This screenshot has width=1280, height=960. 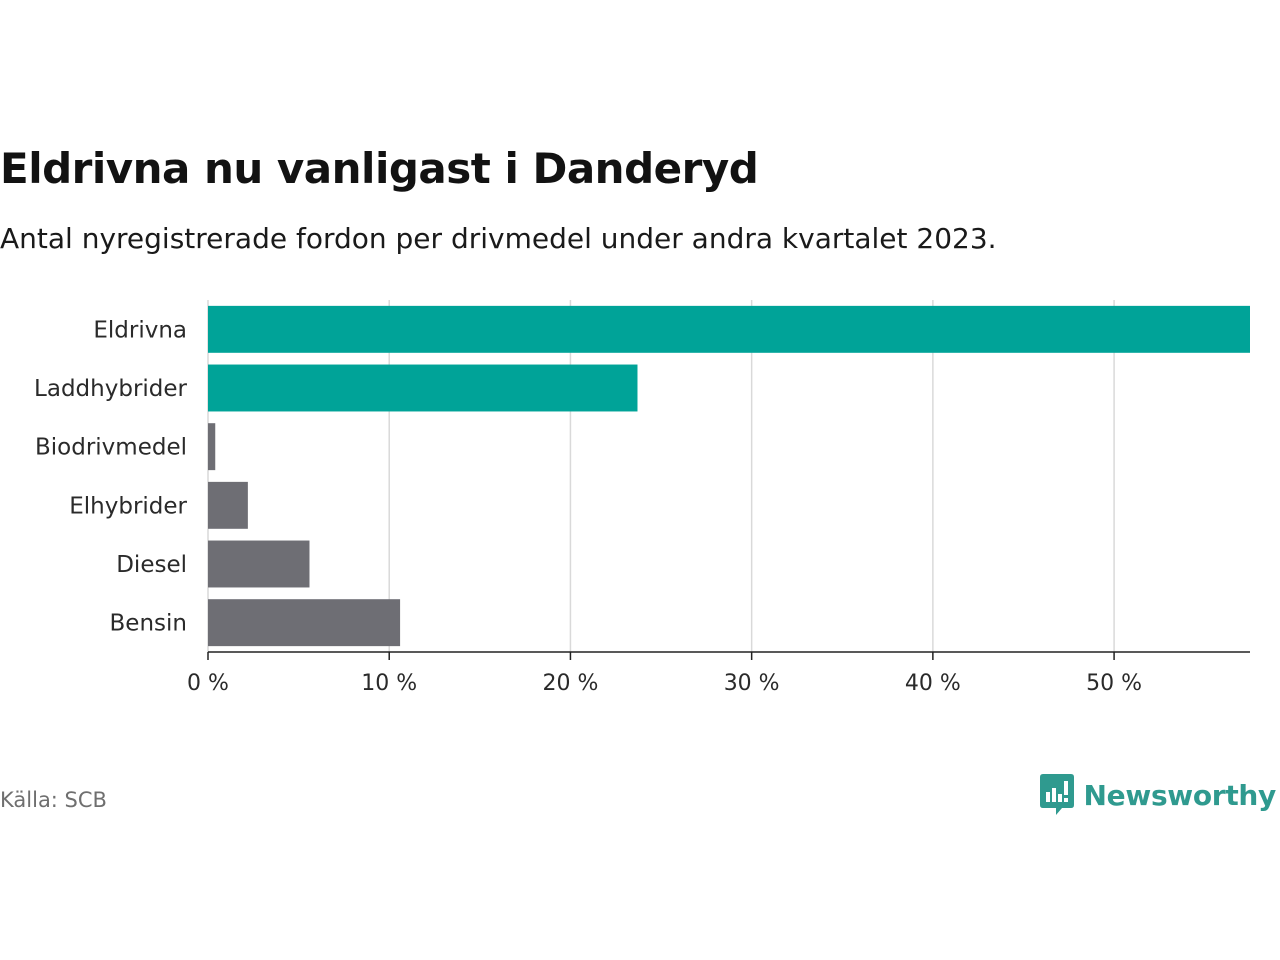 What do you see at coordinates (208, 683) in the screenshot?
I see `x-tick-label: 0 %` at bounding box center [208, 683].